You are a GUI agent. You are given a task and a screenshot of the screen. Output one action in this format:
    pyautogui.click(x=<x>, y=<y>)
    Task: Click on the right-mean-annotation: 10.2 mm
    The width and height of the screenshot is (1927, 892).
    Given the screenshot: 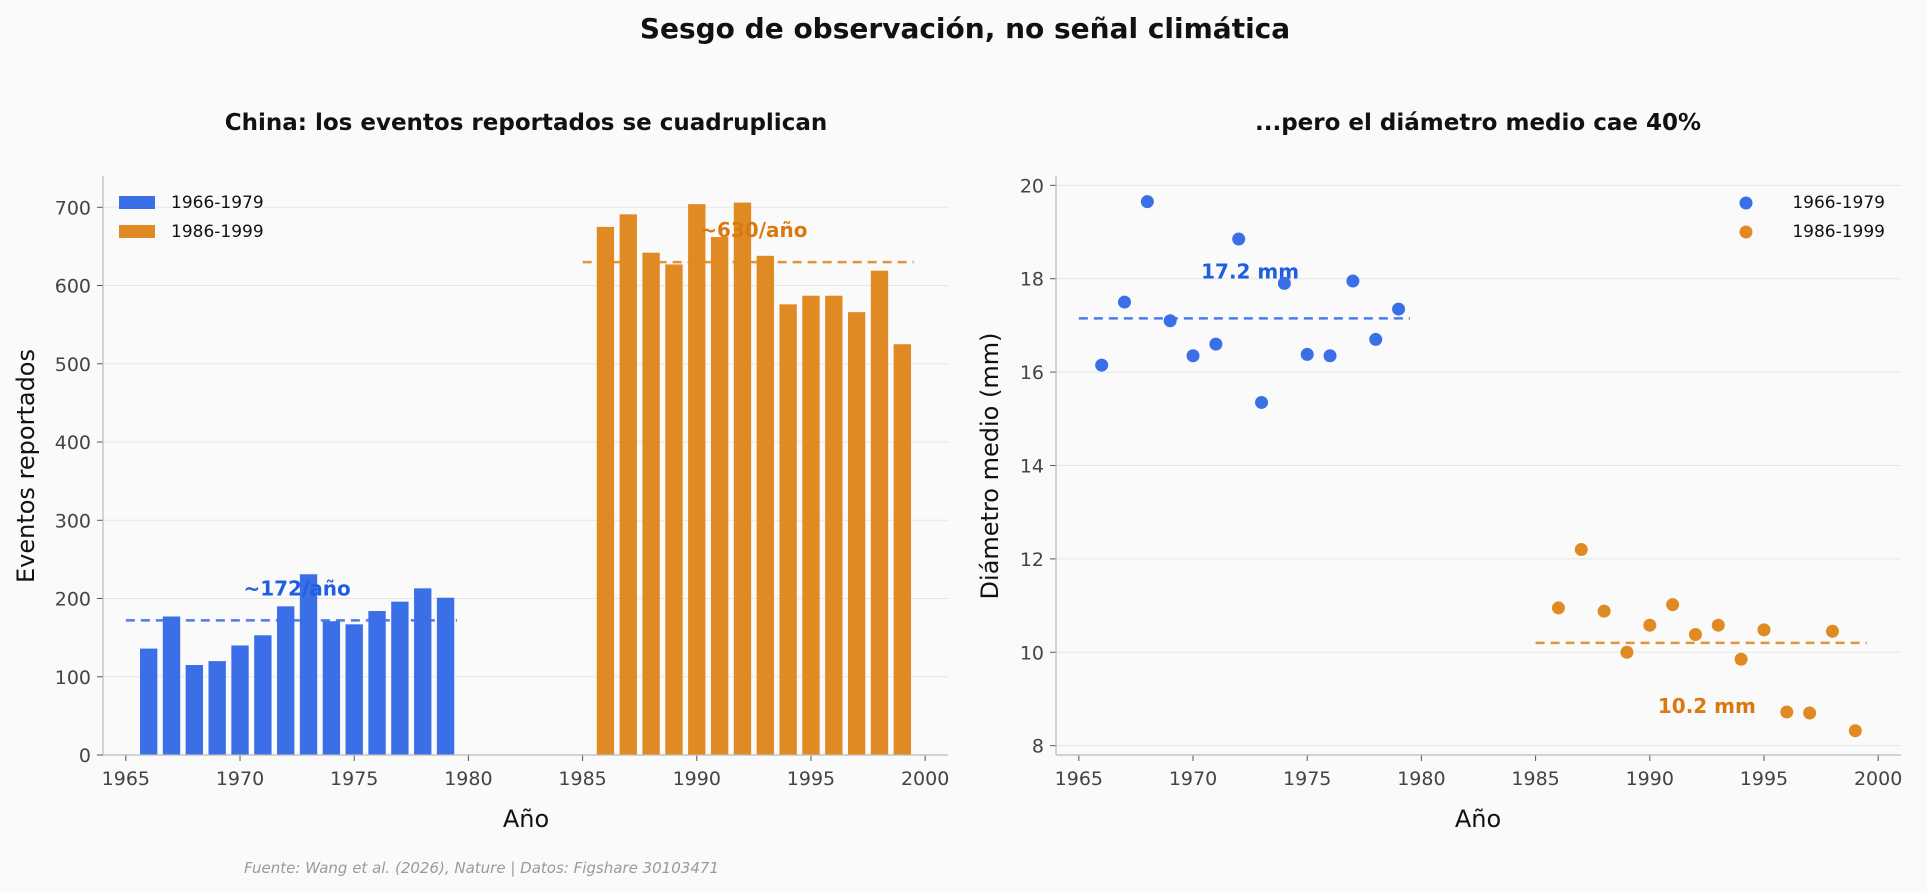 What is the action you would take?
    pyautogui.click(x=1707, y=706)
    